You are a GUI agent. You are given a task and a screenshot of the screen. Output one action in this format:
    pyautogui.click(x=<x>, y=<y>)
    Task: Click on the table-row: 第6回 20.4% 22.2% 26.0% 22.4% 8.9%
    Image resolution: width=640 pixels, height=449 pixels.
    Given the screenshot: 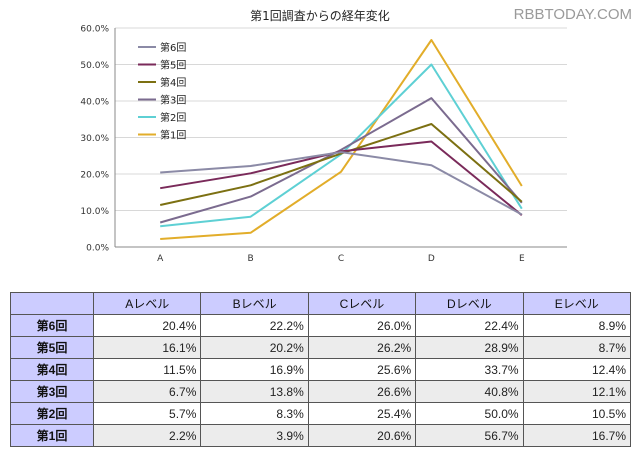 What is the action you would take?
    pyautogui.click(x=321, y=325)
    